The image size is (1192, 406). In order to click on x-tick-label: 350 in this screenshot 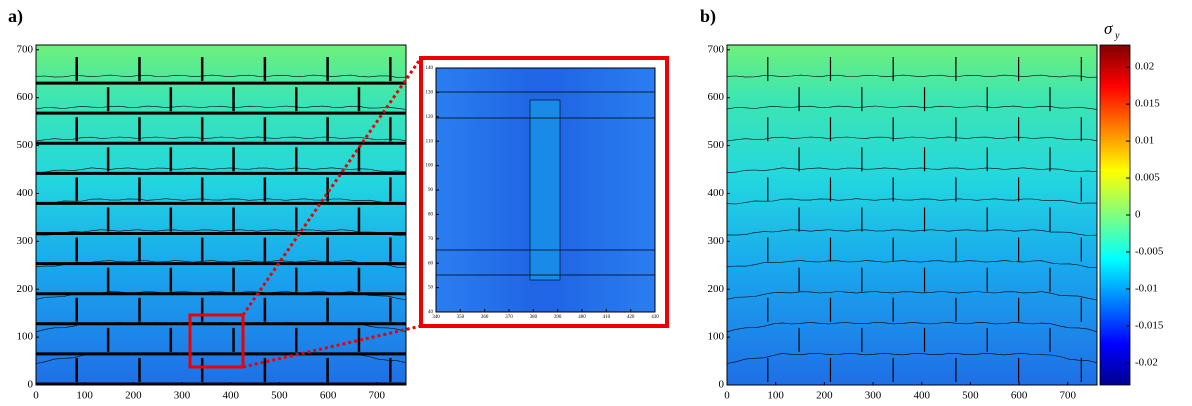, I will do `click(461, 317)`.